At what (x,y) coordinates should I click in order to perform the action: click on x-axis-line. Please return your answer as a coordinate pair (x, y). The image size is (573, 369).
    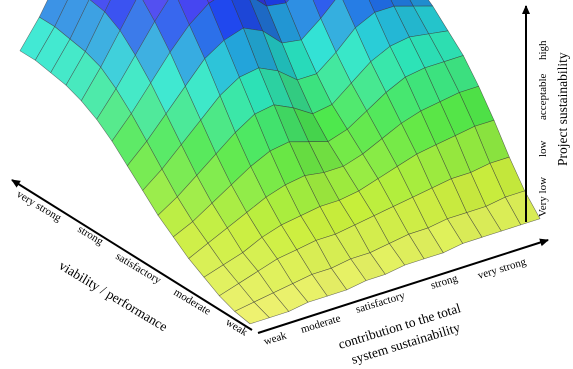
    Looking at the image, I should click on (403, 286).